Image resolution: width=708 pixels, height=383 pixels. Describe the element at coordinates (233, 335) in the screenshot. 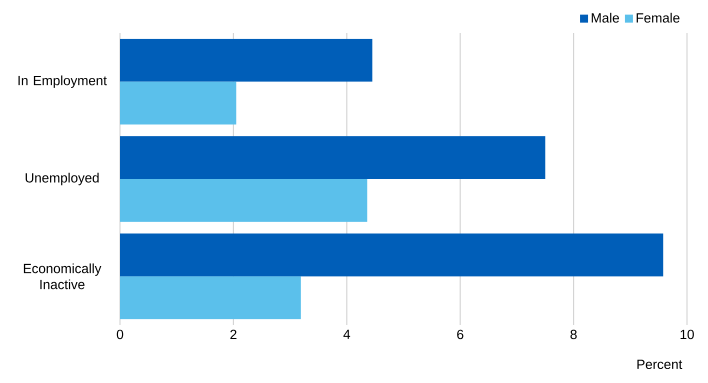

I see `x-tick-label: 2` at that location.